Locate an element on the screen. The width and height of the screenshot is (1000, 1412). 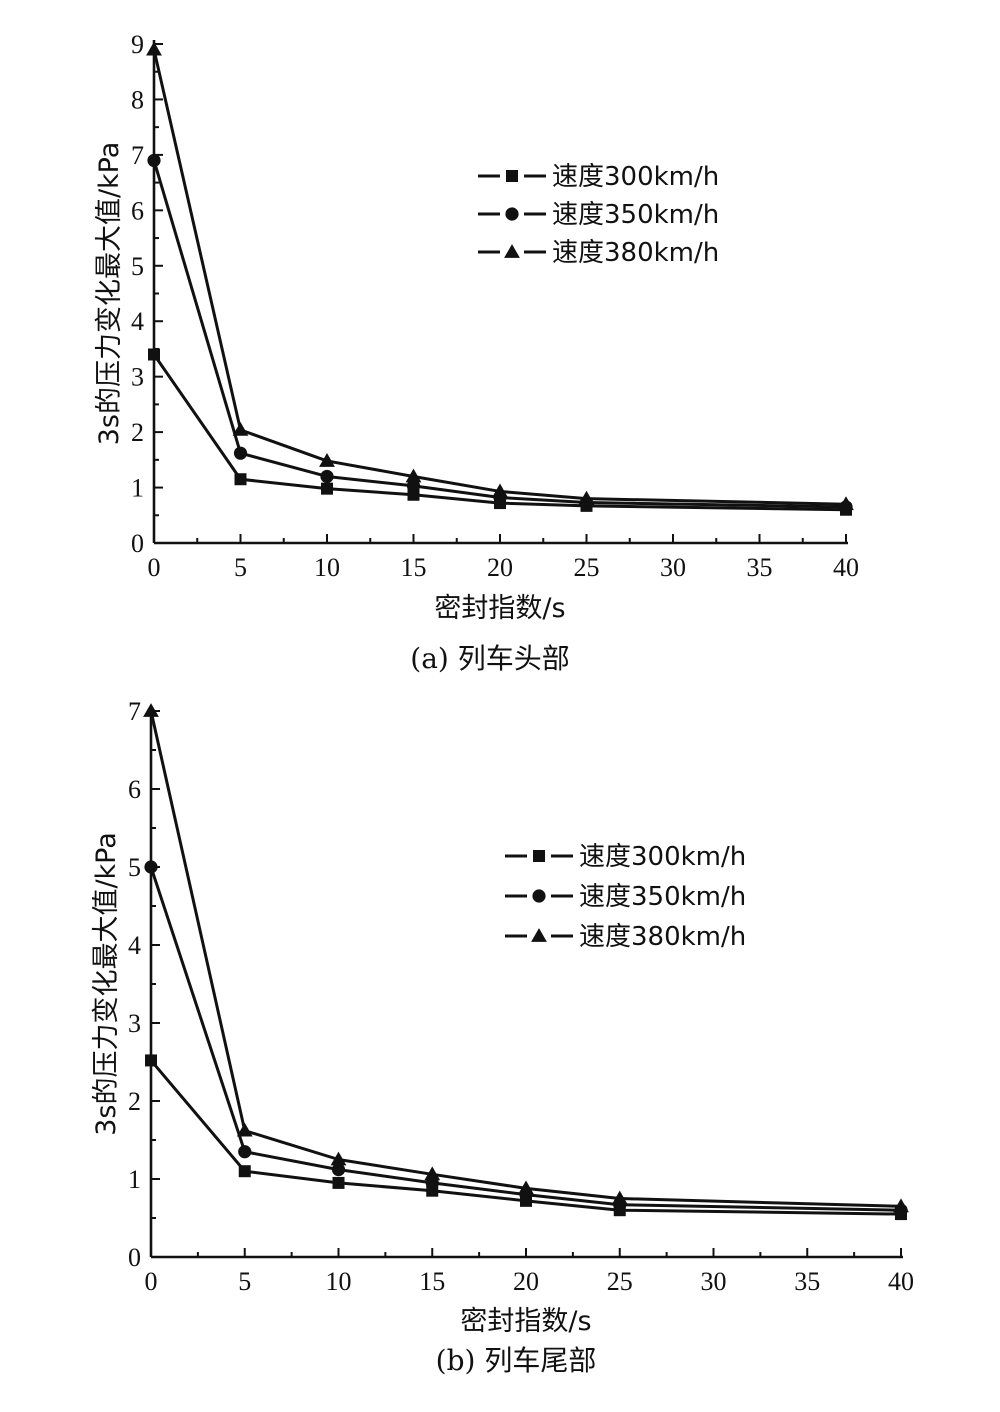
y-tick-label: 9 is located at coordinates (137, 44).